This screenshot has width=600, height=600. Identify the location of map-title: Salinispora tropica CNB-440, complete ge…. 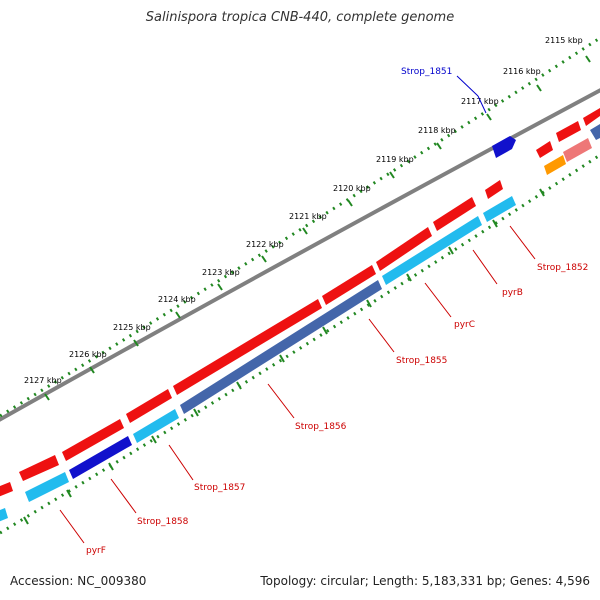
(300, 17).